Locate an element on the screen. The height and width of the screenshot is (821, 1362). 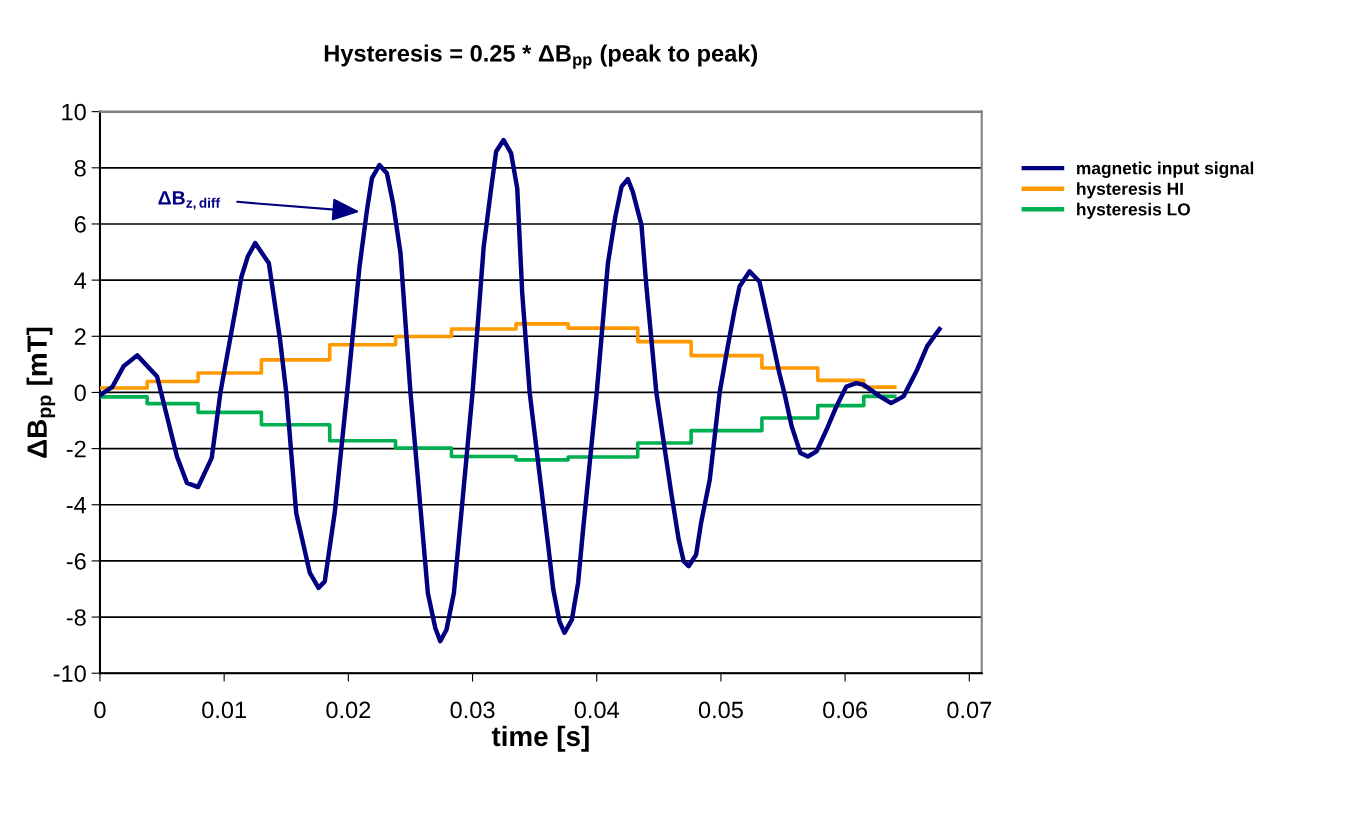
y-tick-label: 0 is located at coordinates (80, 393).